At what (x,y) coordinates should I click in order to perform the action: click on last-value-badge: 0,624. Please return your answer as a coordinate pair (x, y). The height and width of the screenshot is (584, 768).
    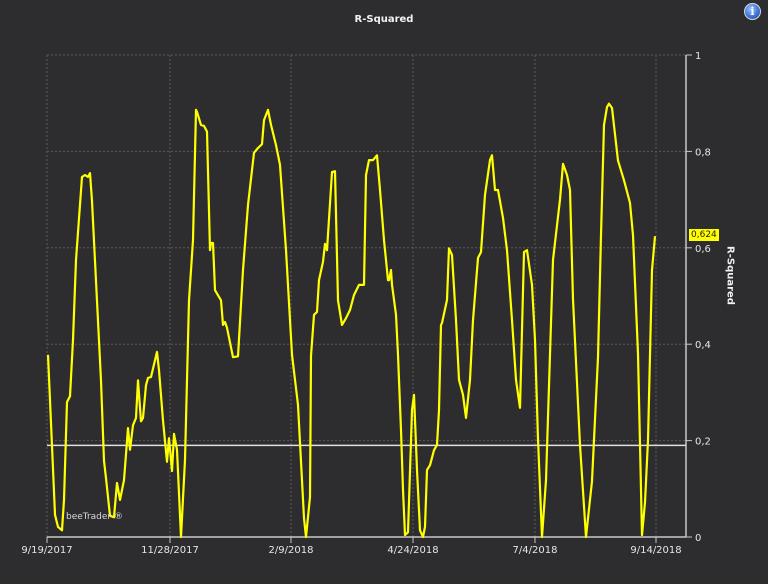
    Looking at the image, I should click on (704, 235).